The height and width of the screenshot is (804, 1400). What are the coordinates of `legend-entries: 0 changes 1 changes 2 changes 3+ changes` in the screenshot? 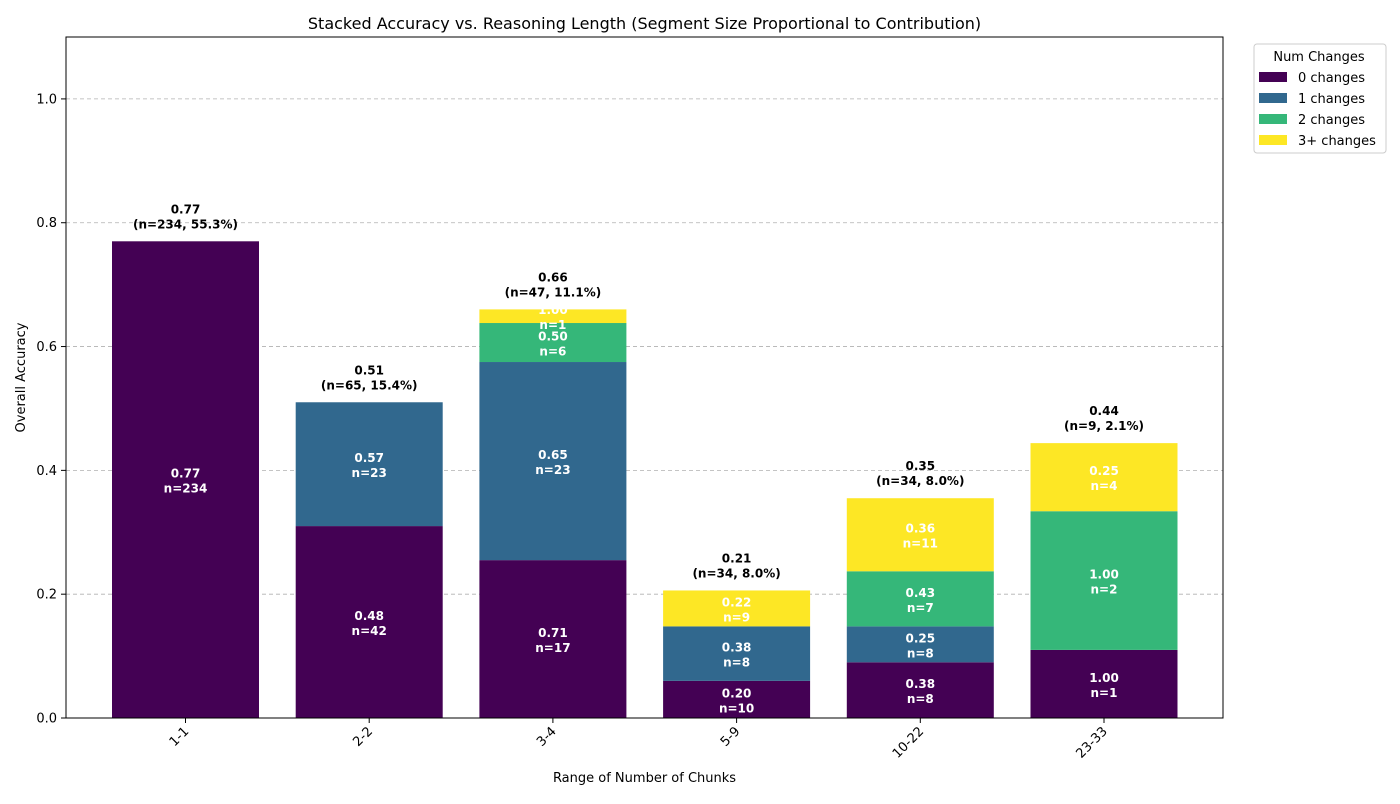 It's located at (1317, 110).